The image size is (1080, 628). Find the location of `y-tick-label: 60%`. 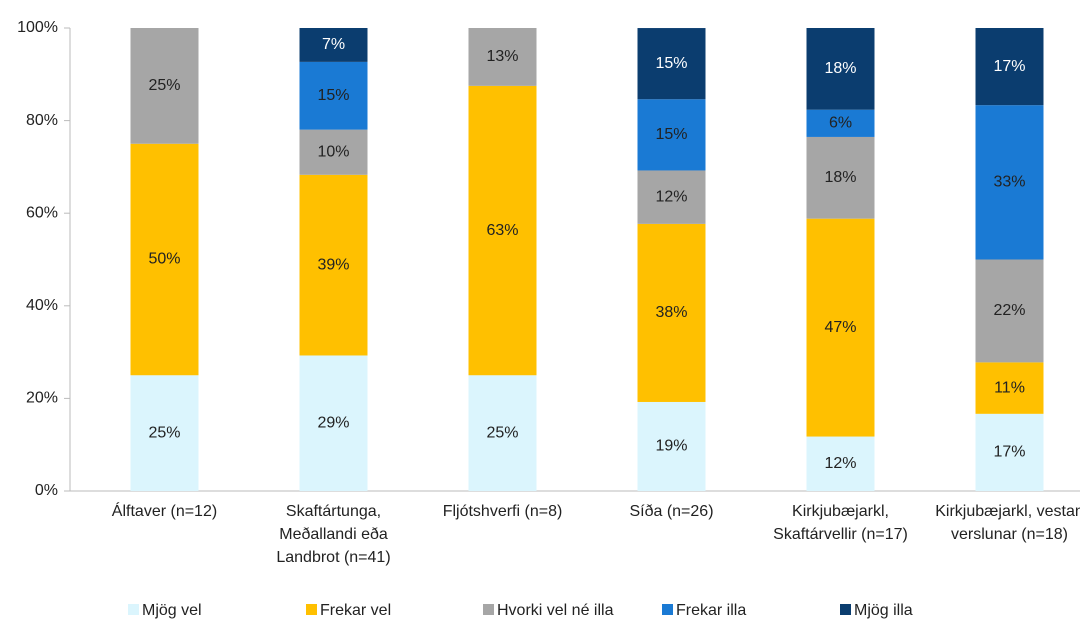

y-tick-label: 60% is located at coordinates (42, 212).